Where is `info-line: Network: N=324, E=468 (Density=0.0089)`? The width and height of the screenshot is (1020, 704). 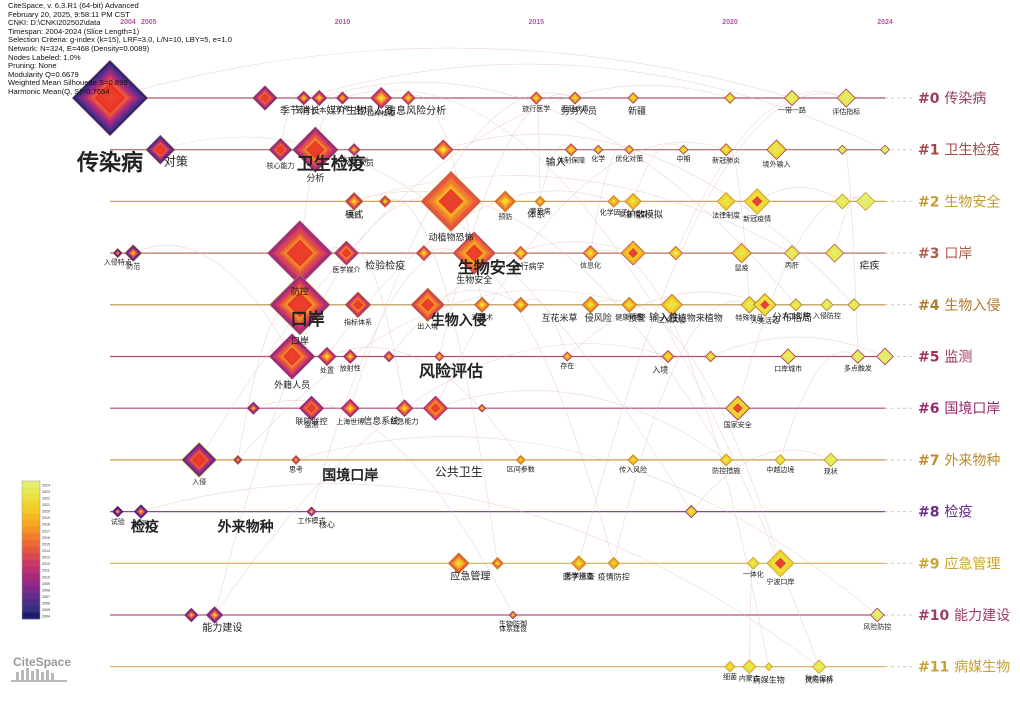
info-line: Network: N=324, E=468 (Density=0.0089) is located at coordinates (79, 48).